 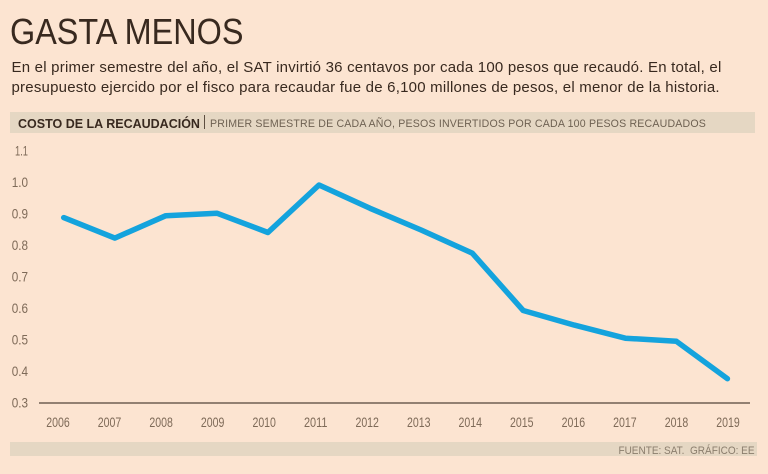 I want to click on svg-text: 2006, so click(x=58, y=422).